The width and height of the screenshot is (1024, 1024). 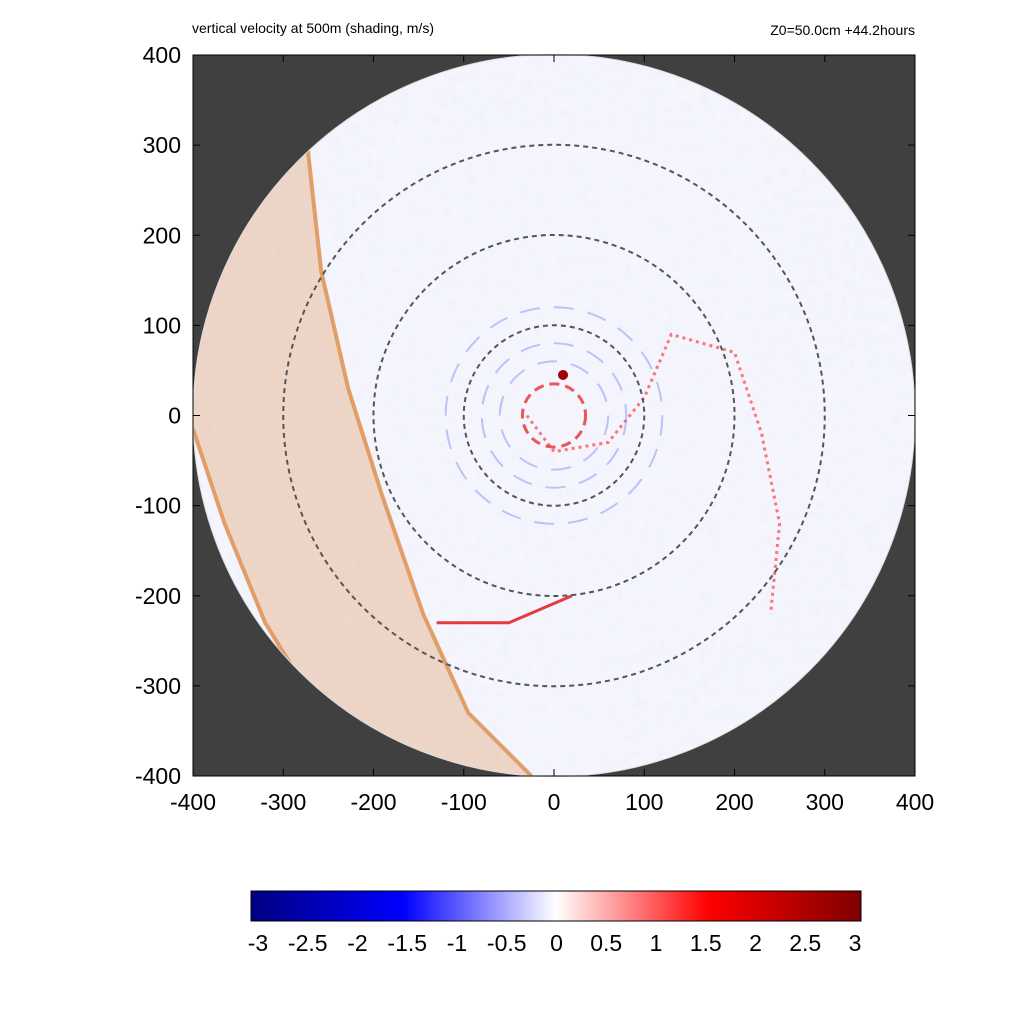 I want to click on y-tick-label: 400, so click(x=162, y=55).